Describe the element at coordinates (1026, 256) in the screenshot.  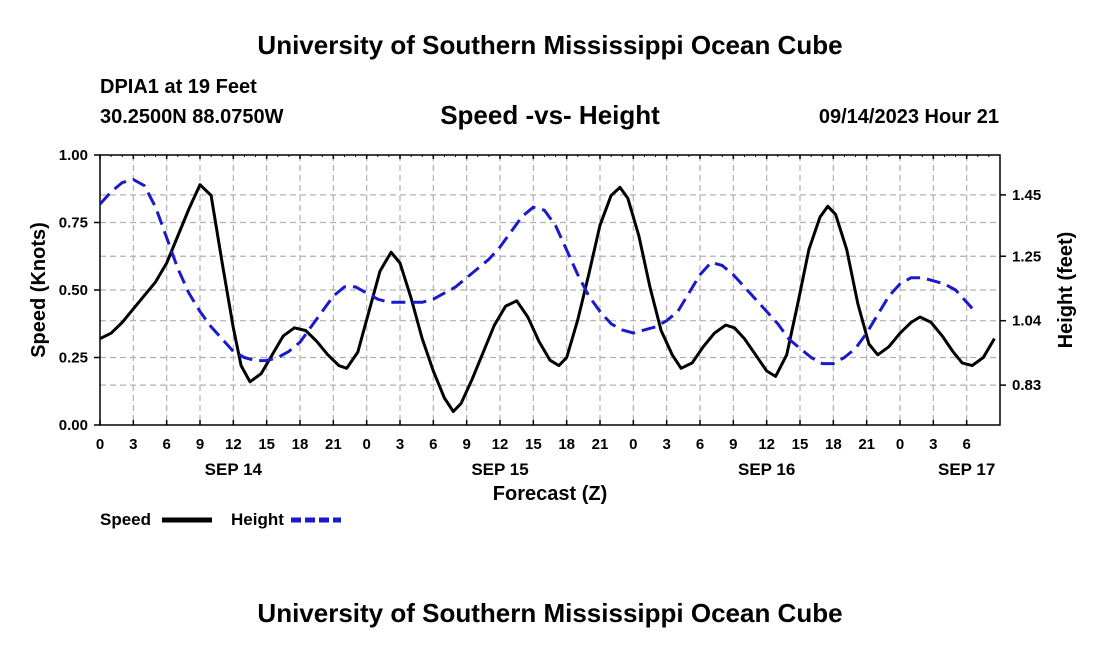
I see `y2-tick-label: 1.25` at that location.